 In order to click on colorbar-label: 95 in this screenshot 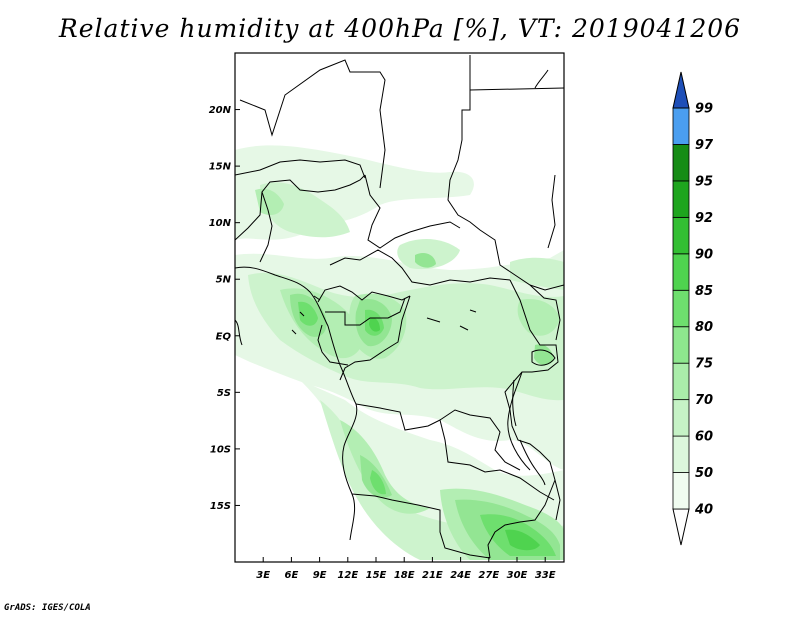, I will do `click(704, 181)`.